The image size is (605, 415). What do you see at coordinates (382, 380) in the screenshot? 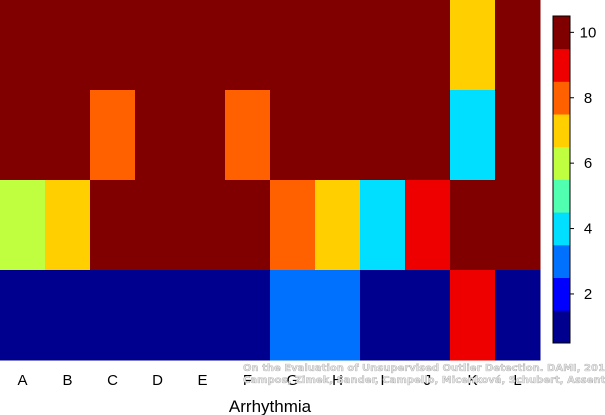
I see `x-tick-label-i: I` at bounding box center [382, 380].